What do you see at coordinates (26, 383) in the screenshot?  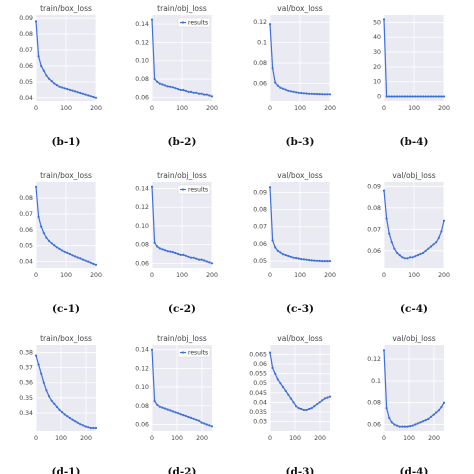 I see `y-tick-label: 0.36` at bounding box center [26, 383].